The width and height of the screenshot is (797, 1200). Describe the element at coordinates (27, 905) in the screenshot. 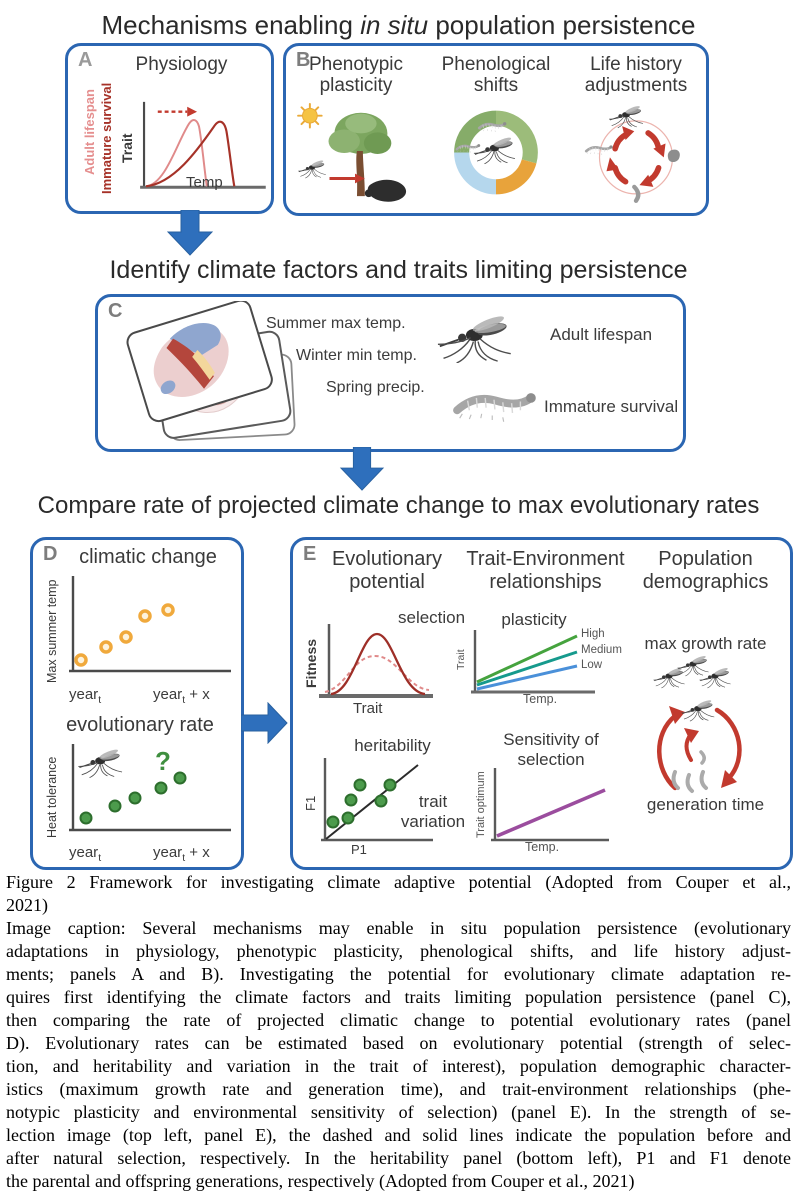

I see `caption-line: 2021)` at that location.